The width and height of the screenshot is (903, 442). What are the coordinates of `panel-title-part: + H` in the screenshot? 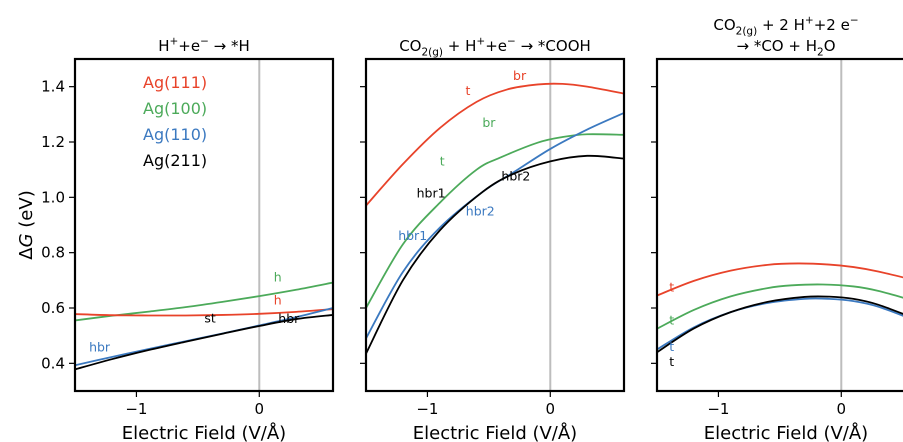 It's located at (459, 46).